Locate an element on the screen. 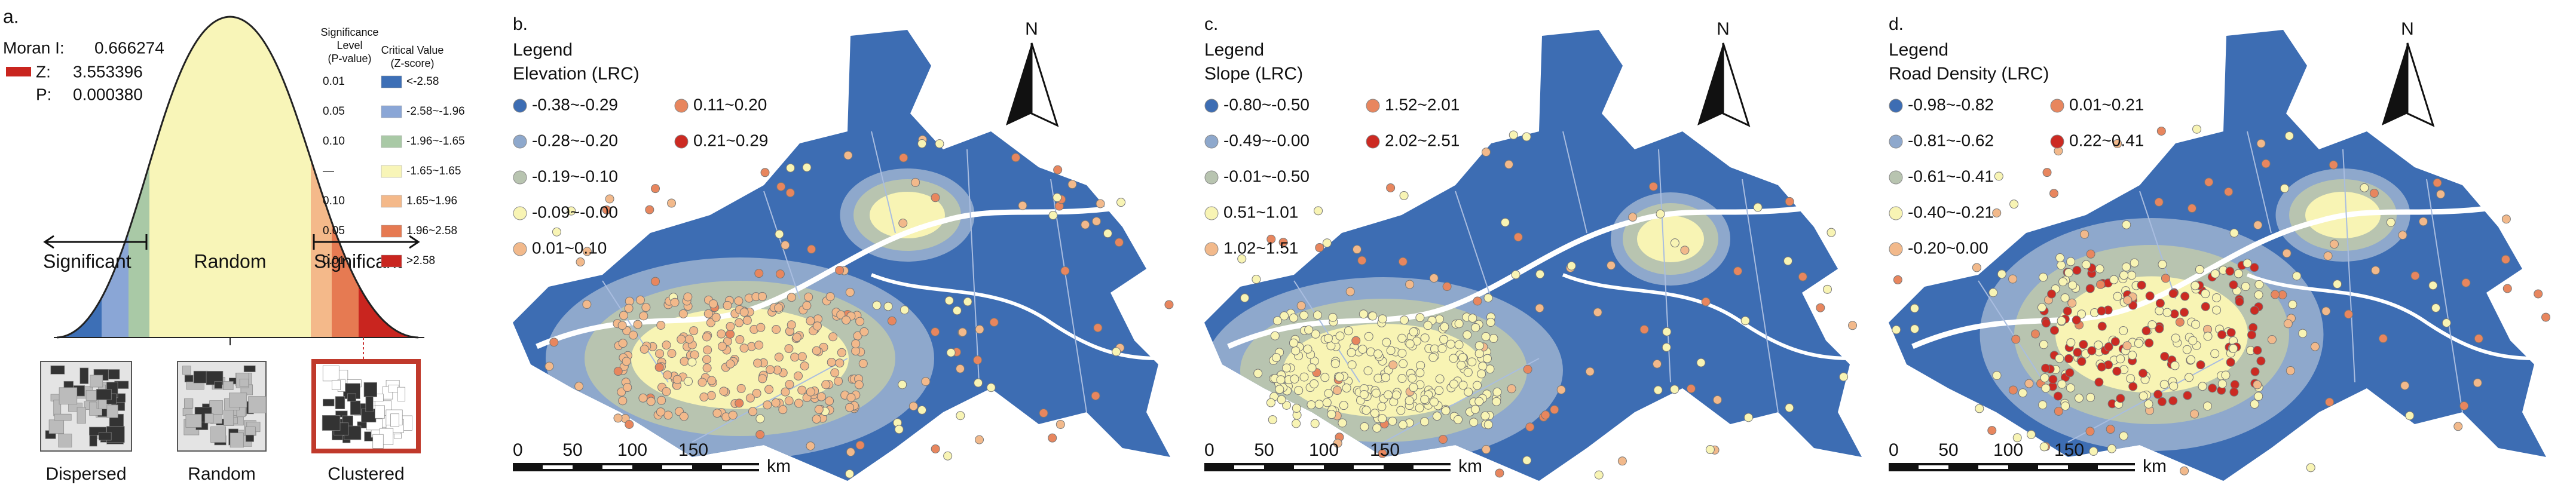  legend-label: -0.20~0.00 is located at coordinates (1948, 248).